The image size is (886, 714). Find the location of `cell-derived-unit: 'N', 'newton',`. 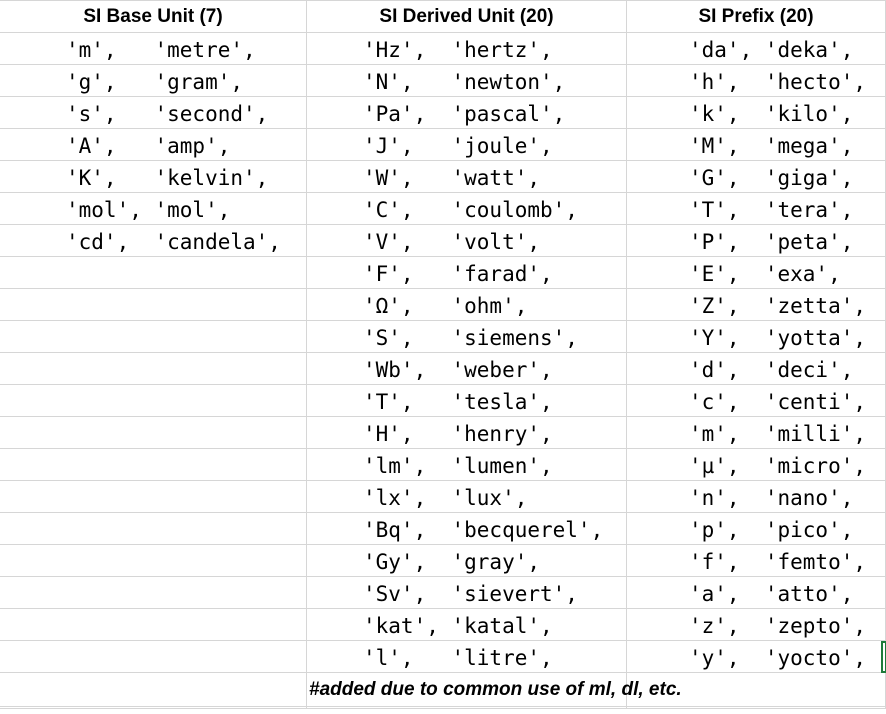

cell-derived-unit: 'N', 'newton', is located at coordinates (467, 81).